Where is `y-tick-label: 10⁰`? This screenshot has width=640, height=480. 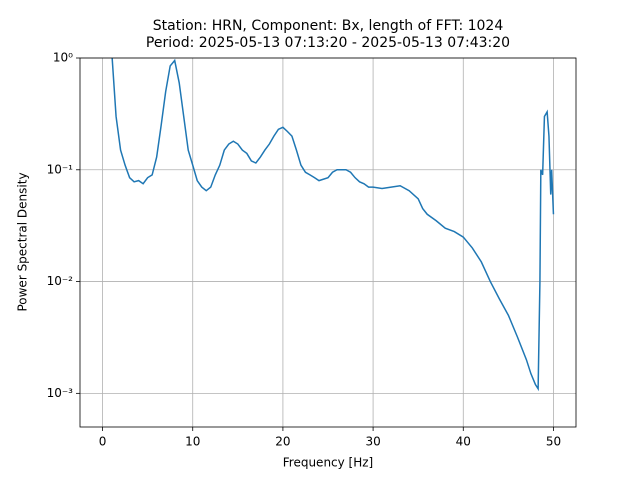 y-tick-label: 10⁰ is located at coordinates (63, 58).